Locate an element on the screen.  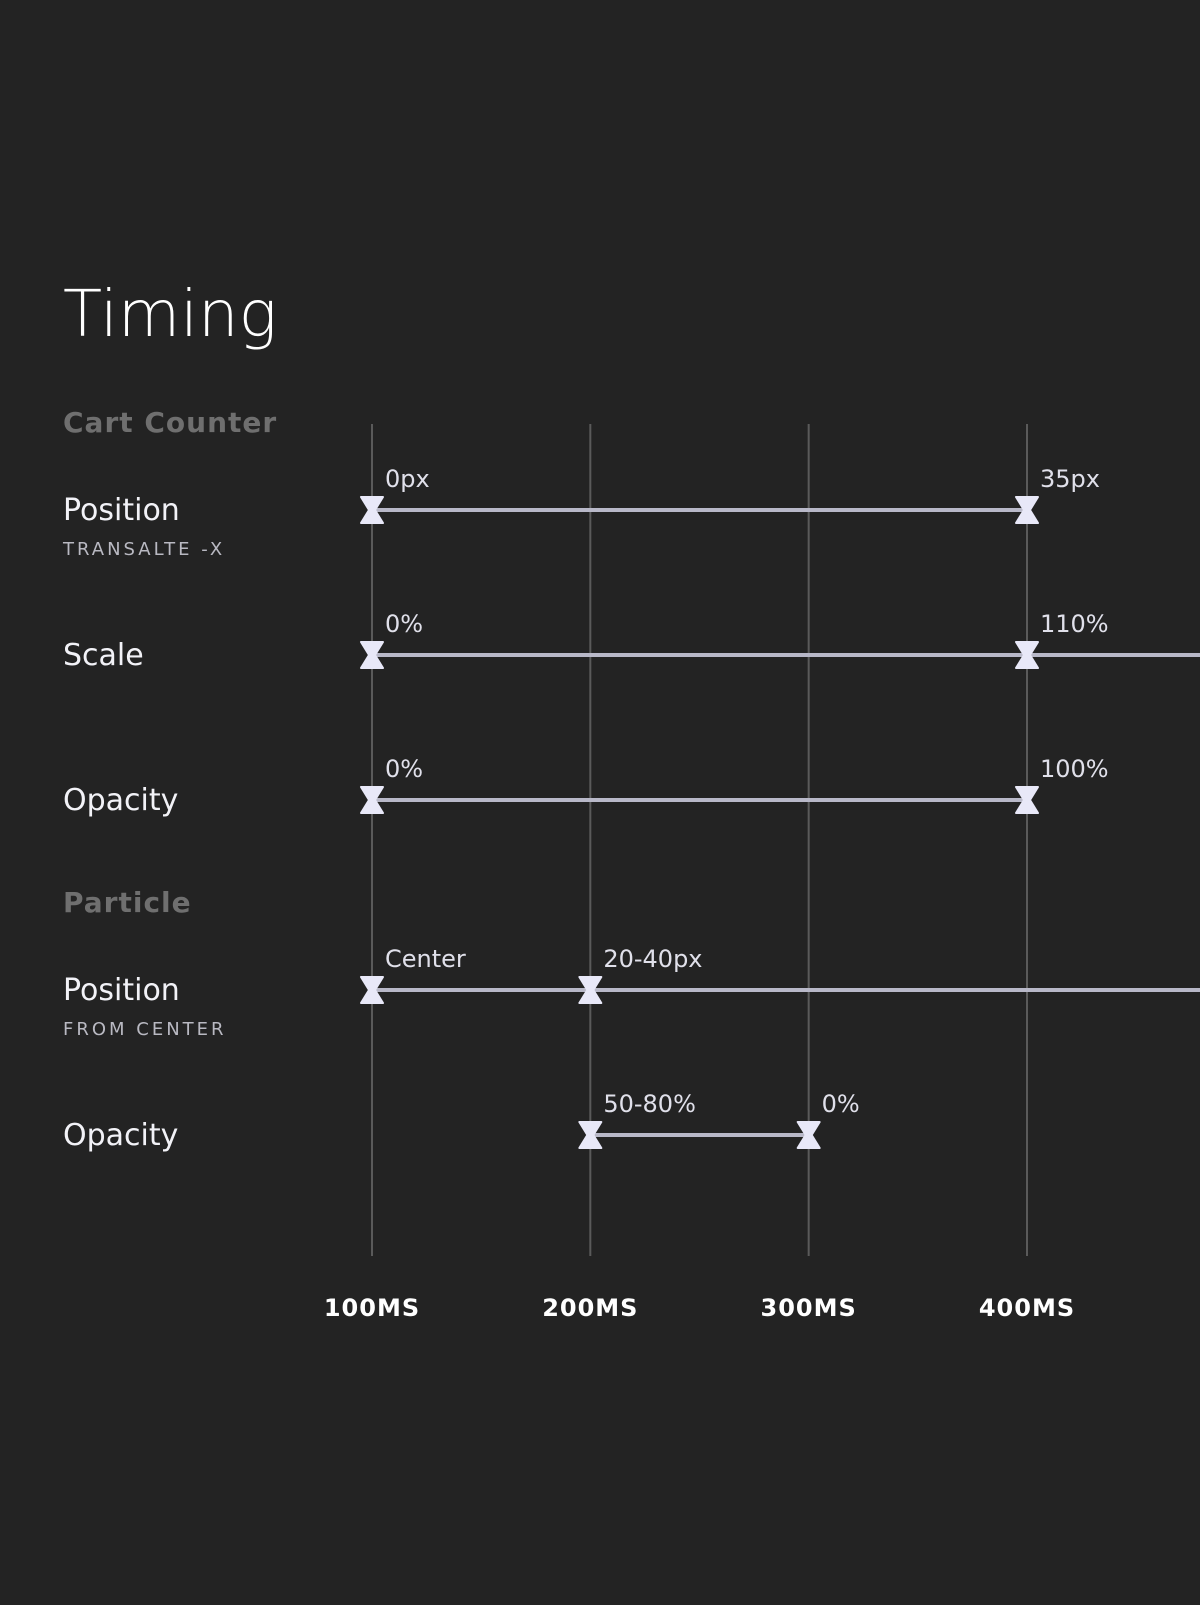
row-sublabel: FROM CENTER is located at coordinates (145, 1029).